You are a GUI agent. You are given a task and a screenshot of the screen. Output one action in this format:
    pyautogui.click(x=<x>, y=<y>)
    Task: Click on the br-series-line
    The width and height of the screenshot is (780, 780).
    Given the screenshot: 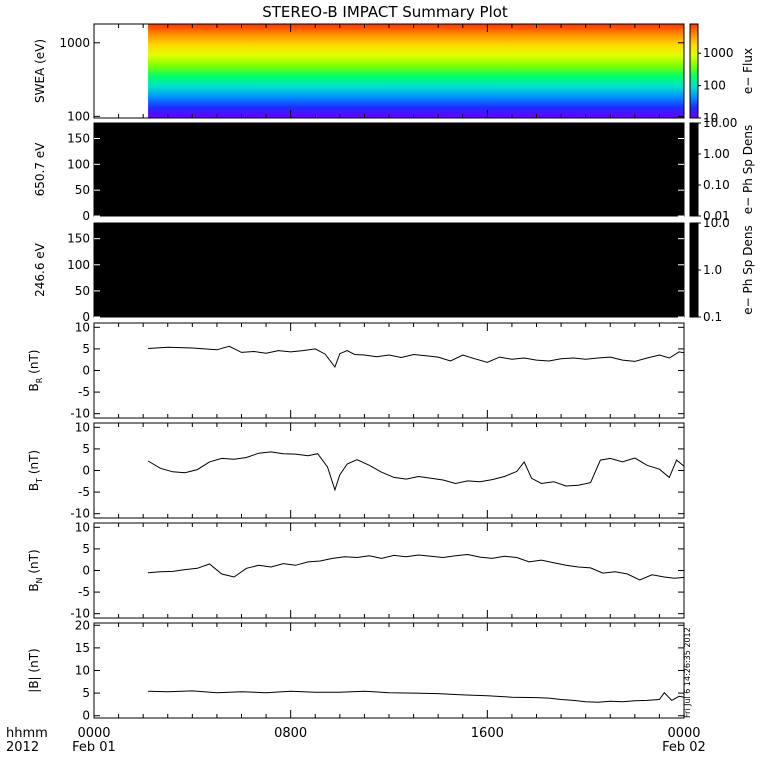 What is the action you would take?
    pyautogui.click(x=416, y=357)
    